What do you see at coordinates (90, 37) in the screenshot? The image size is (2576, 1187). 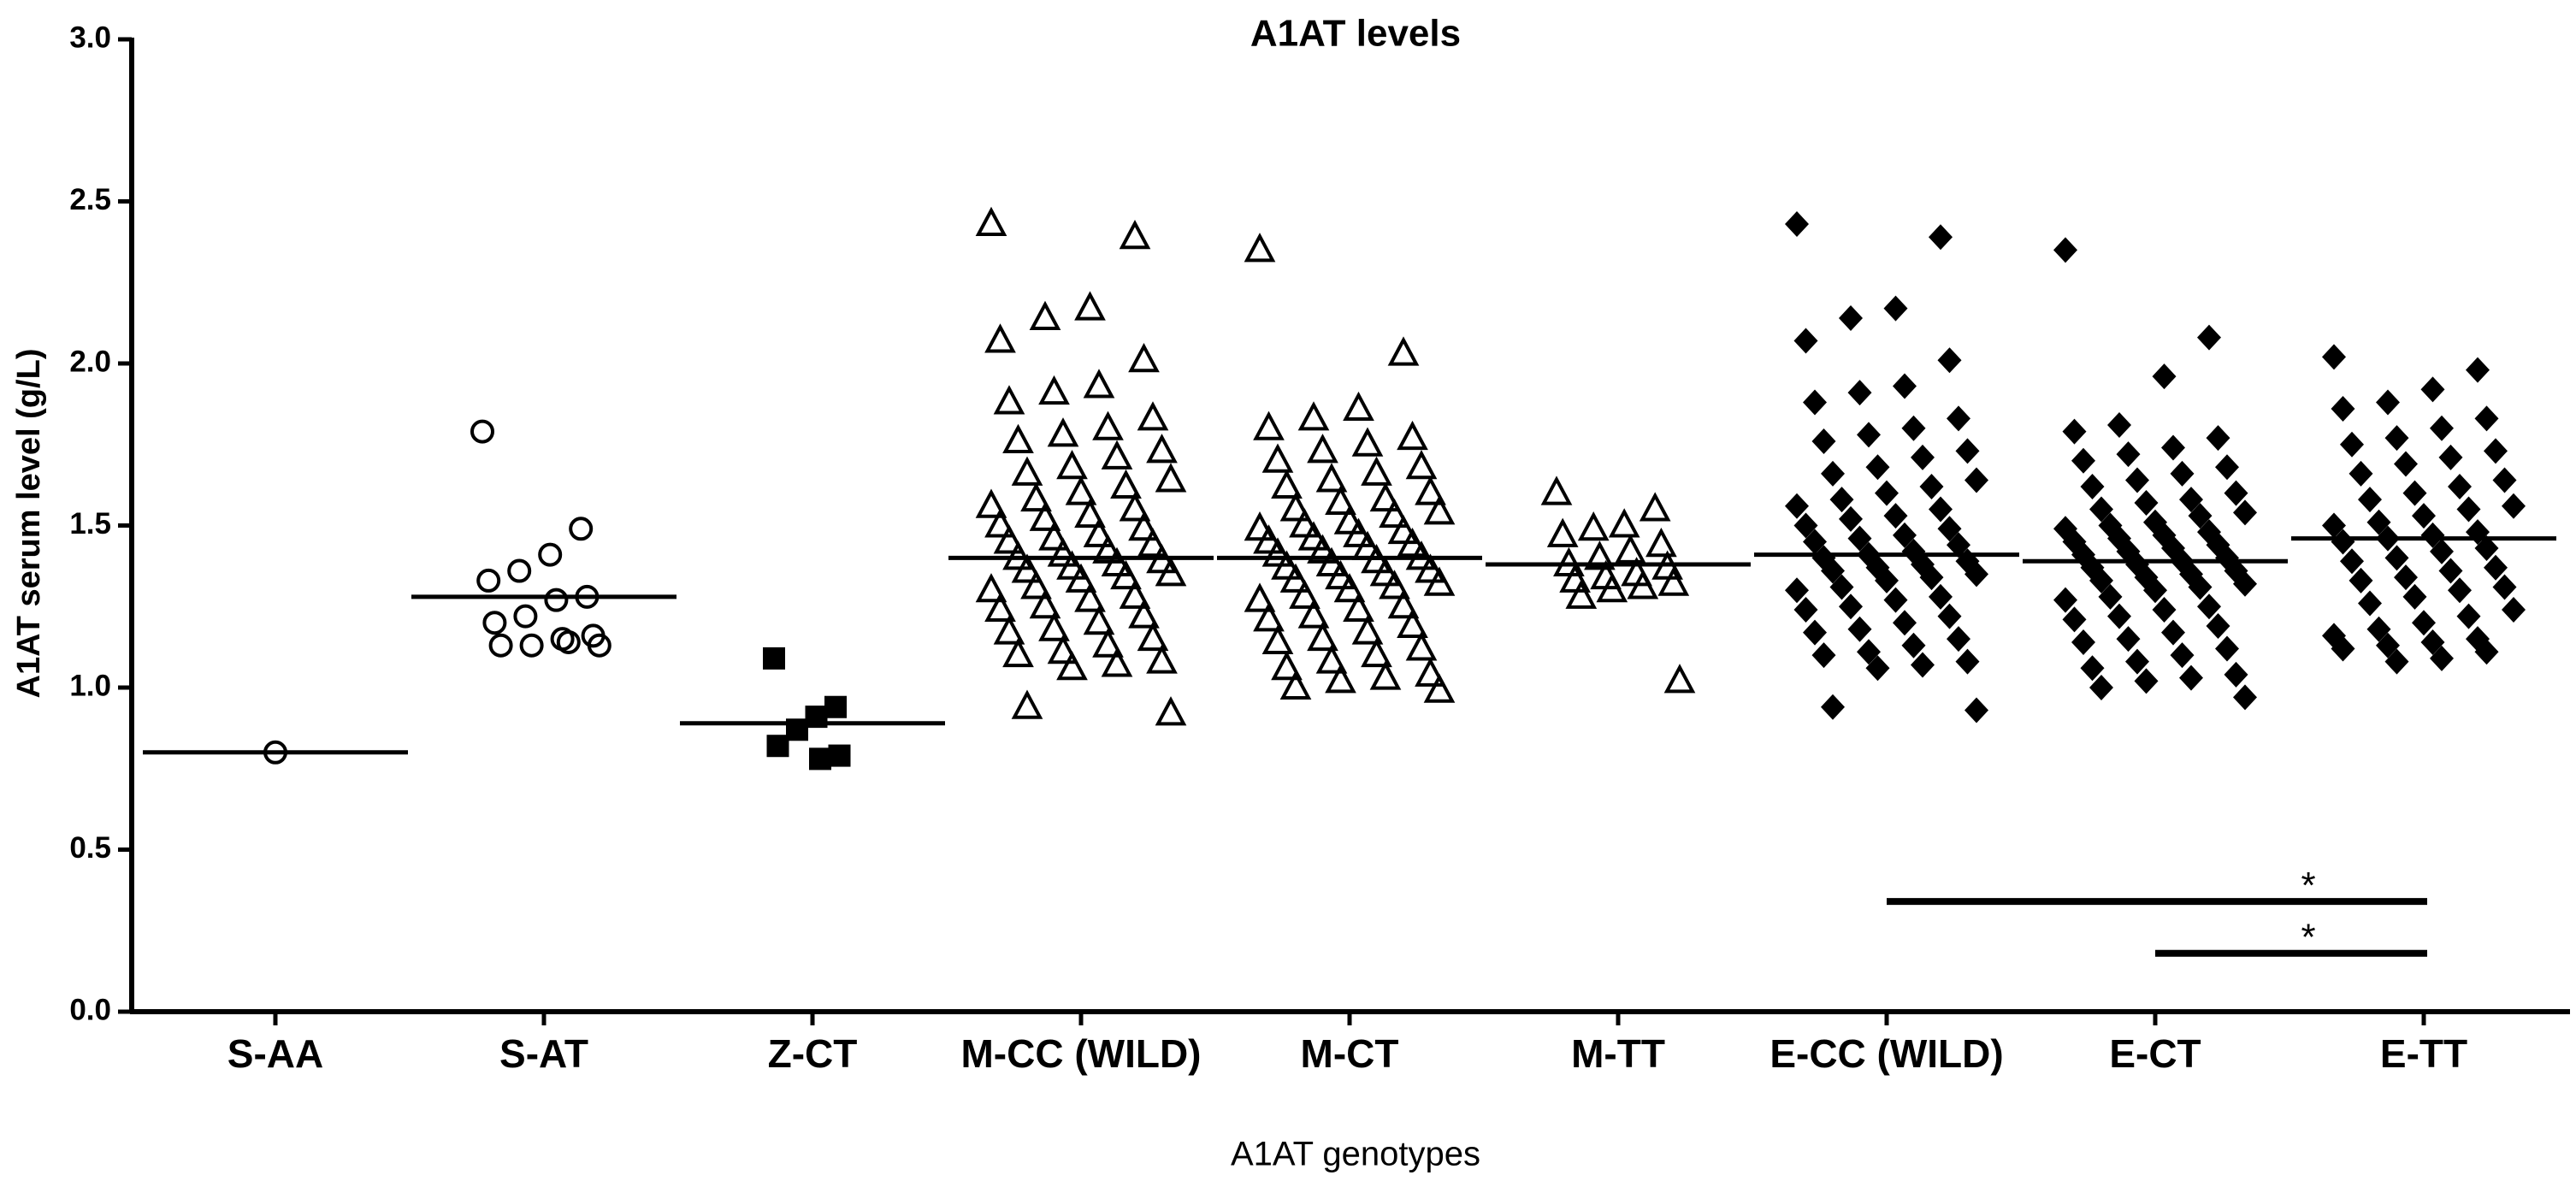 I see `y-tick-label: 3.0` at bounding box center [90, 37].